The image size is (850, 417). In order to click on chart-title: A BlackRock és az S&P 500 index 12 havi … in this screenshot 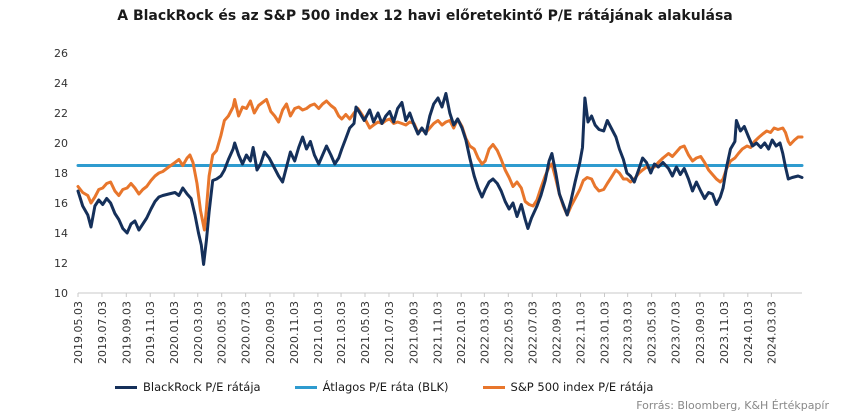, I will do `click(425, 16)`.